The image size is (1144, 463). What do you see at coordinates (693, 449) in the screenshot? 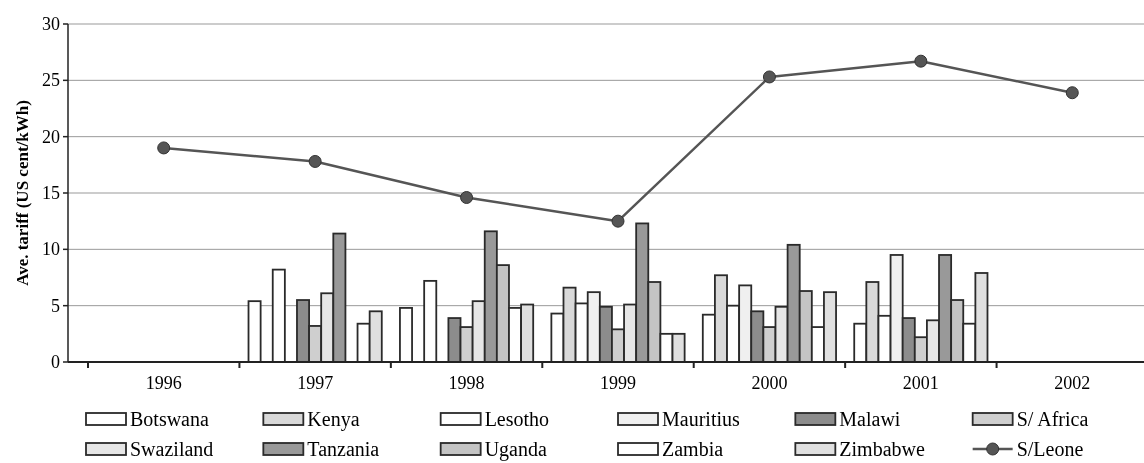
I see `legend-label: Zambia` at bounding box center [693, 449].